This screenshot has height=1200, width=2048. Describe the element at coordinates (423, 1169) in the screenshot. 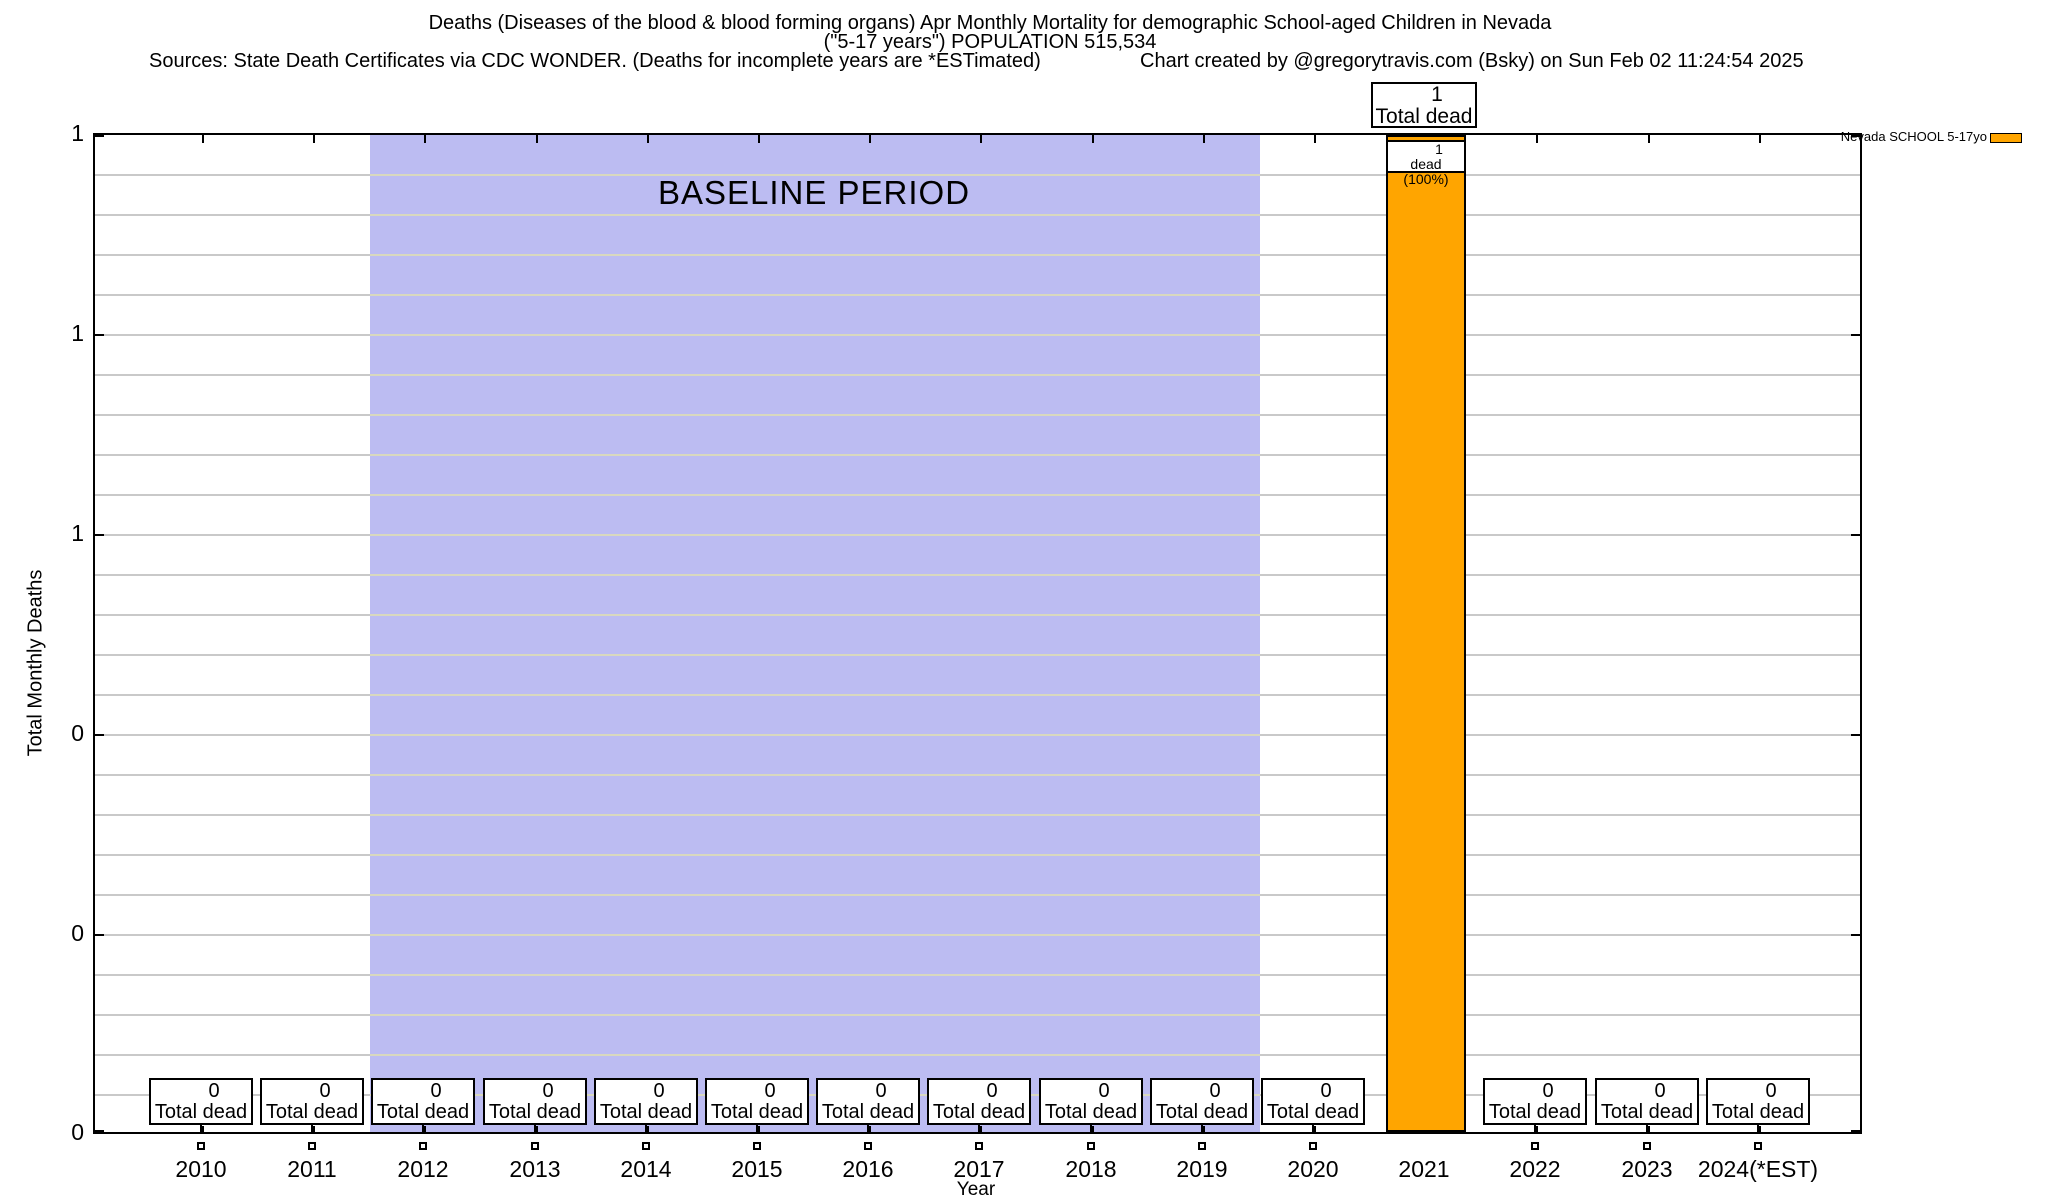

I see `x-tick-label: 2012` at that location.